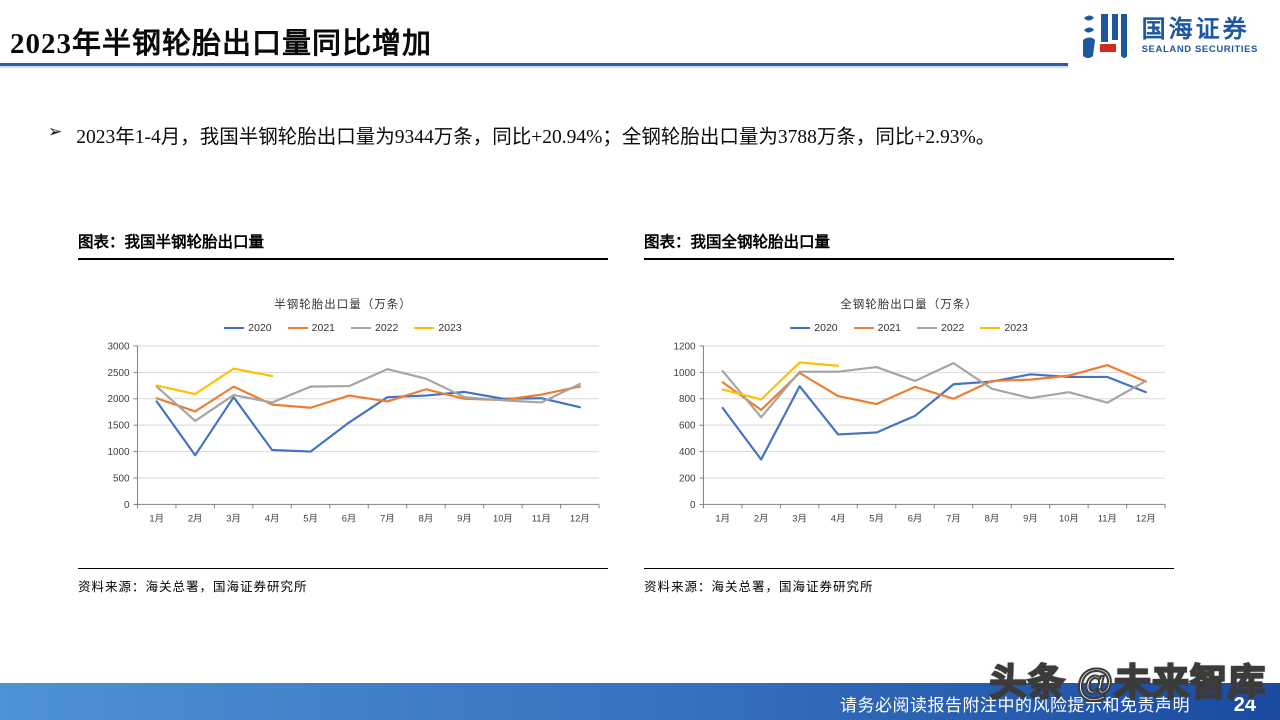 This screenshot has width=1280, height=720. Describe the element at coordinates (119, 346) in the screenshot. I see `svg-text: 3000` at that location.